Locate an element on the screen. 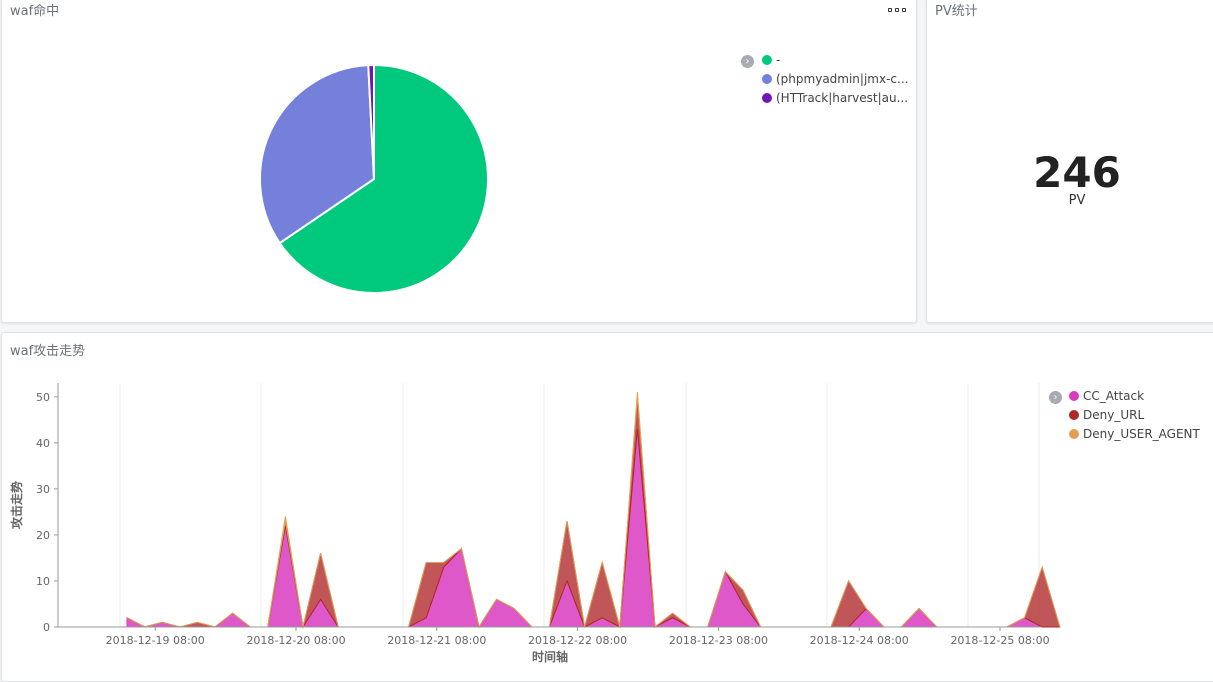  y-tick-label: 30 is located at coordinates (43, 489).